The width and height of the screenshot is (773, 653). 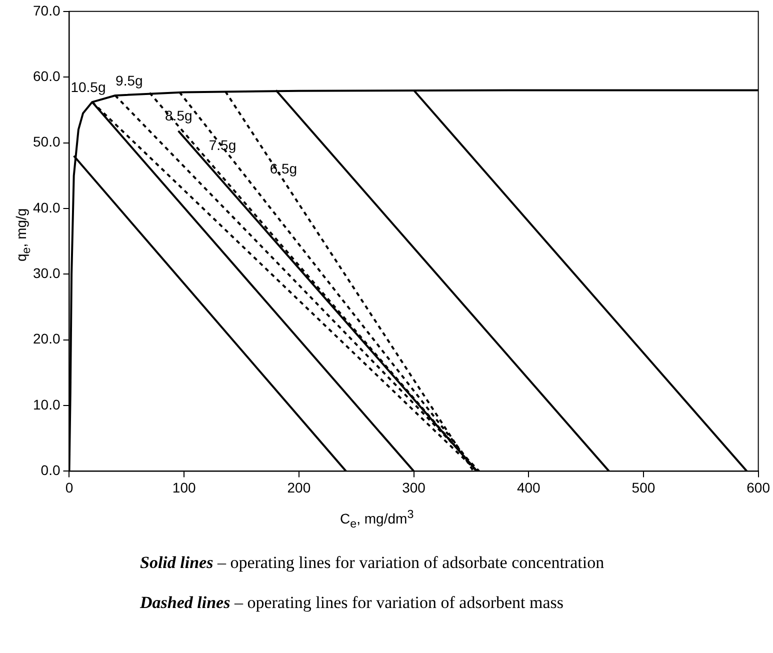 What do you see at coordinates (46, 10) in the screenshot?
I see `y-tick-label: 70.0` at bounding box center [46, 10].